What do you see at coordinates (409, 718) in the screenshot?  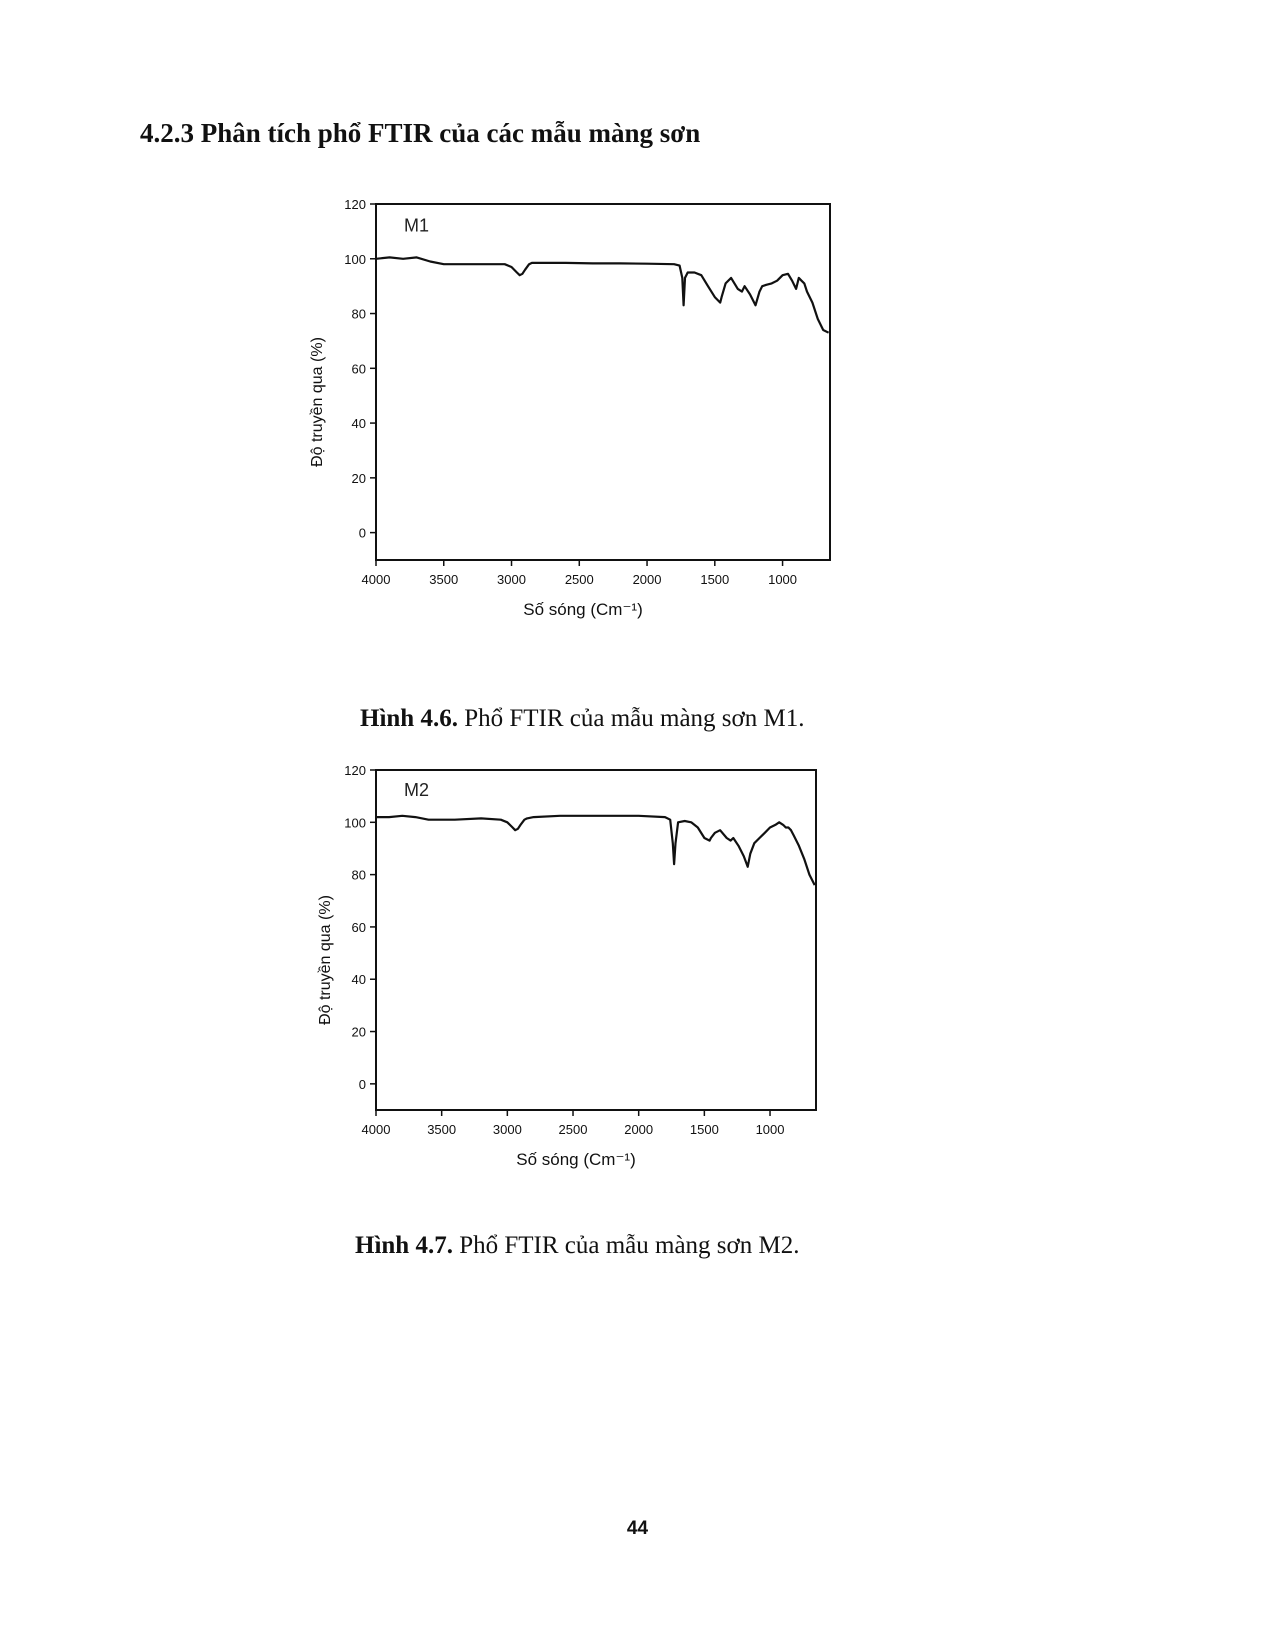 I see `figure-number: Hình 4.6.` at bounding box center [409, 718].